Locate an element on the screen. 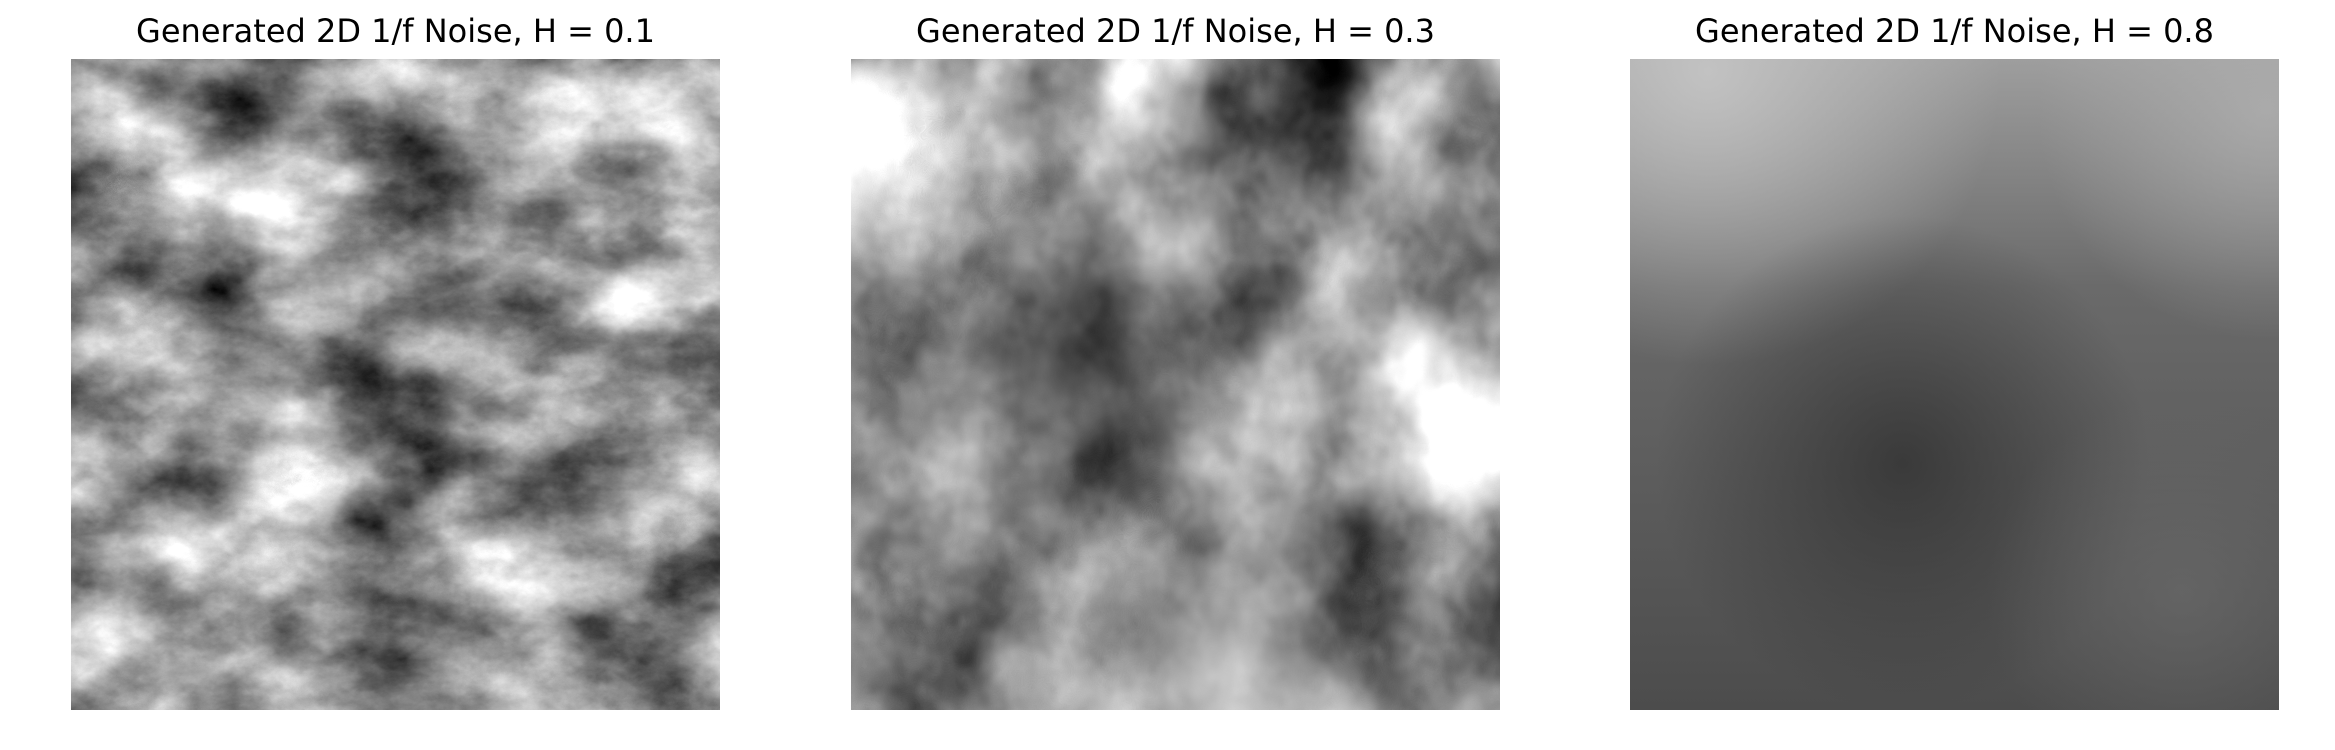 The image size is (2335, 750). panel-title: Generated 2D 1/f Noise, H = 0.3 is located at coordinates (1175, 31).